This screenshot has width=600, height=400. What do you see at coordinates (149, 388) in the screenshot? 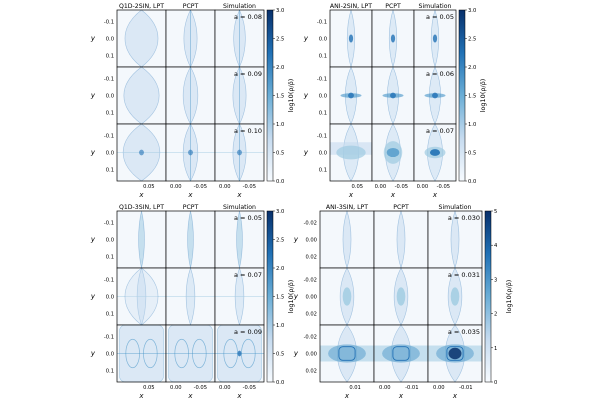
I see `x-tick-label: 0.05` at bounding box center [149, 388].